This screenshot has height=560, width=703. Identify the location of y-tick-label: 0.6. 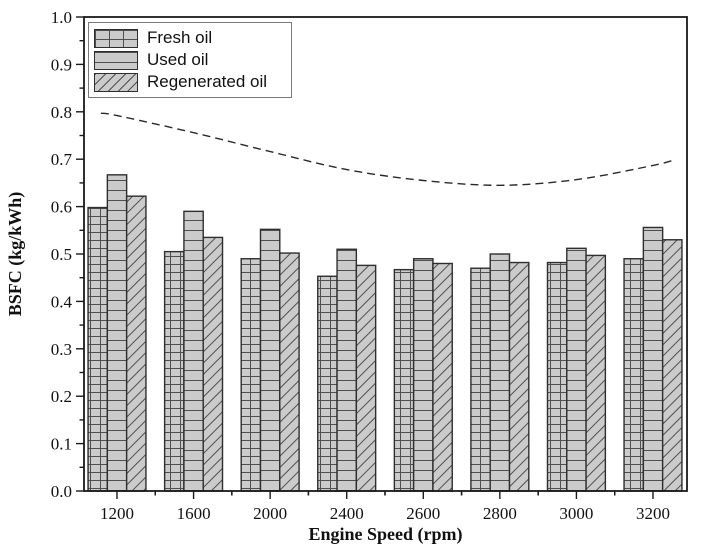
(61, 207).